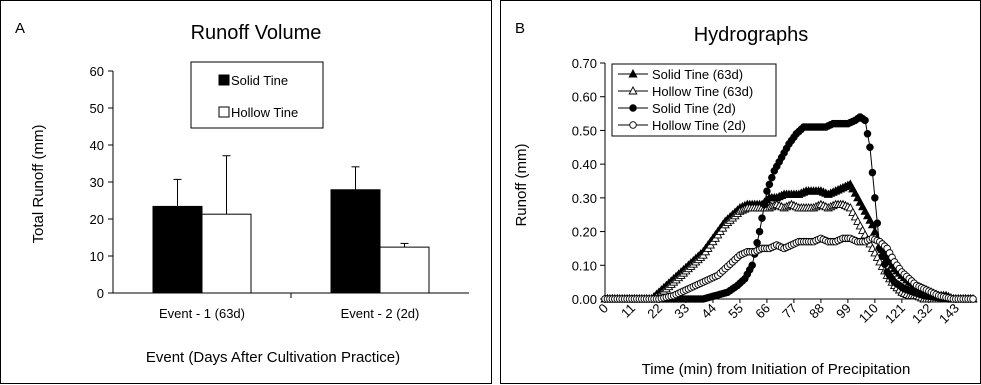  What do you see at coordinates (273, 357) in the screenshot?
I see `x-axis-label: Event (Days After Cultivation Practice)` at bounding box center [273, 357].